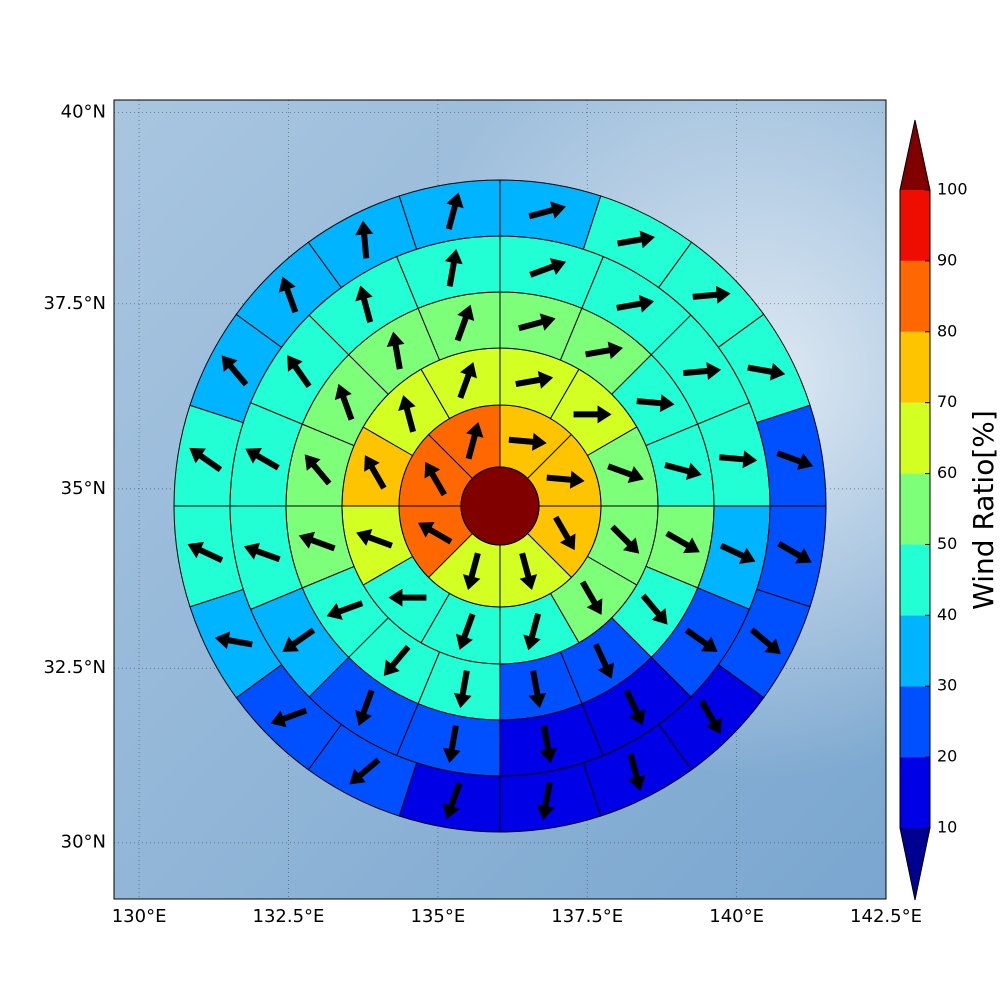 The height and width of the screenshot is (1000, 1000). What do you see at coordinates (736, 916) in the screenshot?
I see `x-tick-label: 140°E` at bounding box center [736, 916].